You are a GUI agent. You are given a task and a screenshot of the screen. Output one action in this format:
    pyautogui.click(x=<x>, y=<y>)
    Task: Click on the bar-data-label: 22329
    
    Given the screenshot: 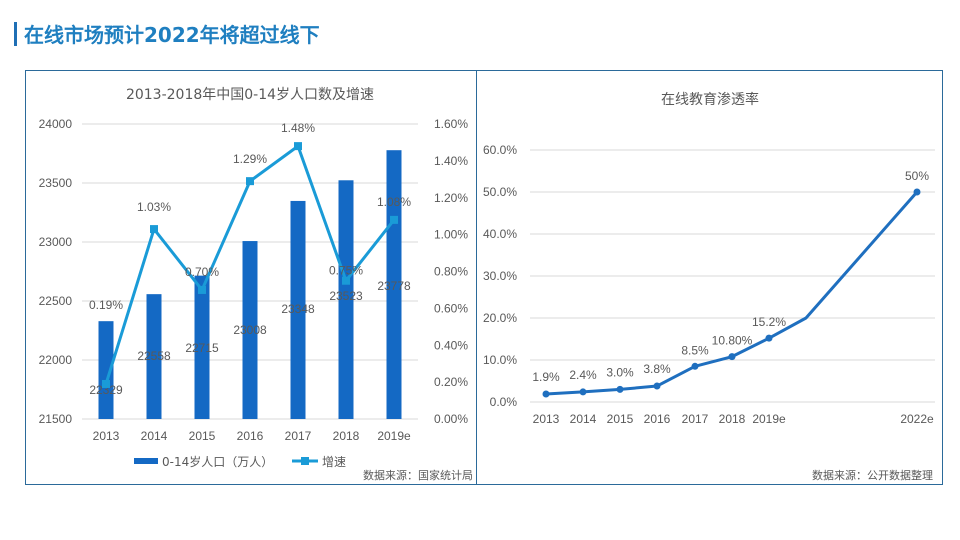 What is the action you would take?
    pyautogui.click(x=106, y=390)
    